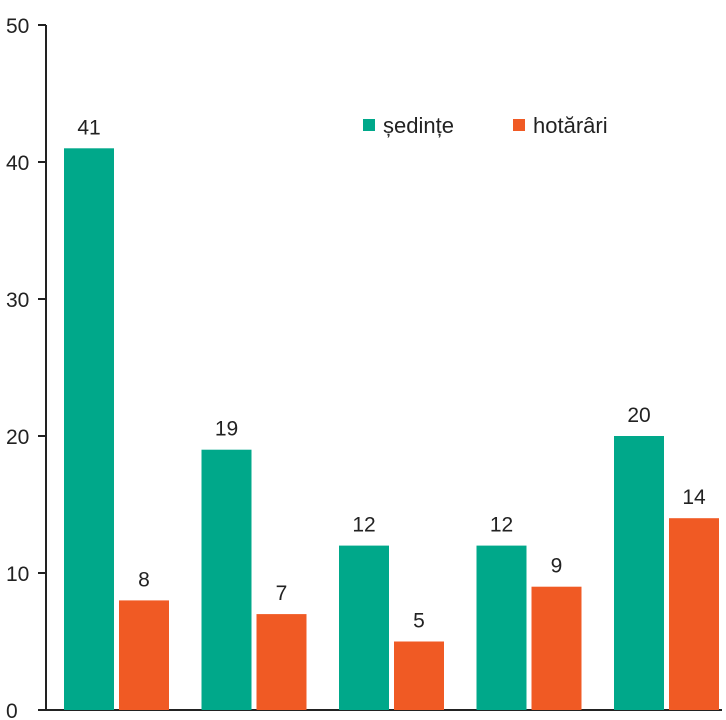 This screenshot has height=720, width=726. Describe the element at coordinates (226, 429) in the screenshot. I see `data-label: 19` at that location.